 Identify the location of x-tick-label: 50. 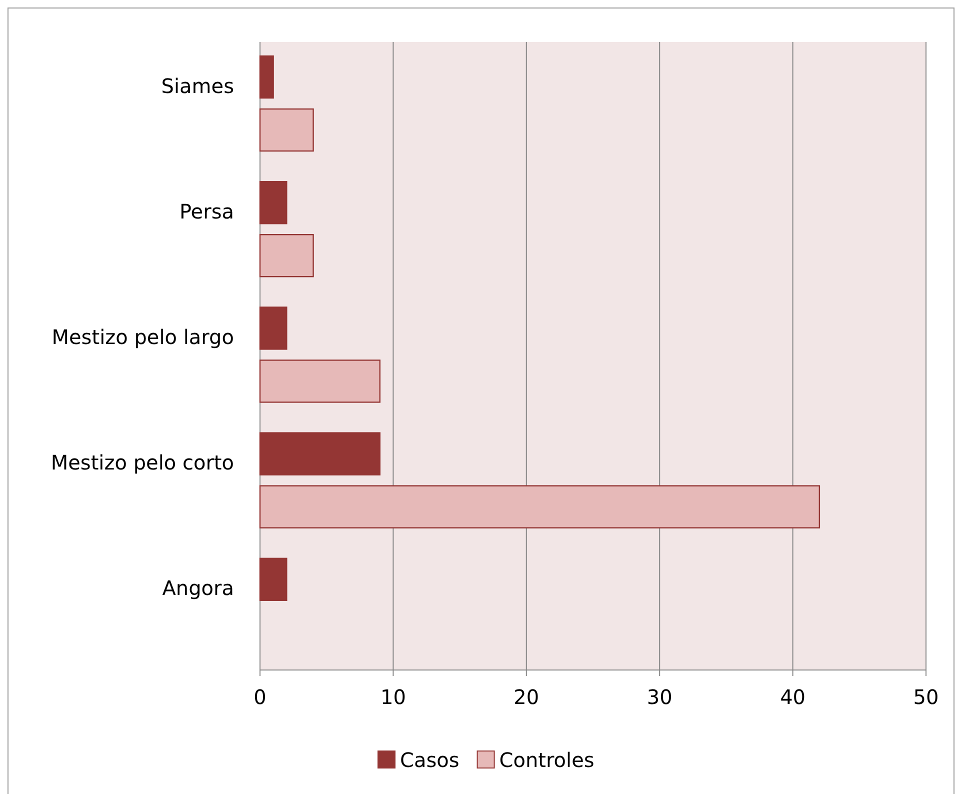
(926, 697).